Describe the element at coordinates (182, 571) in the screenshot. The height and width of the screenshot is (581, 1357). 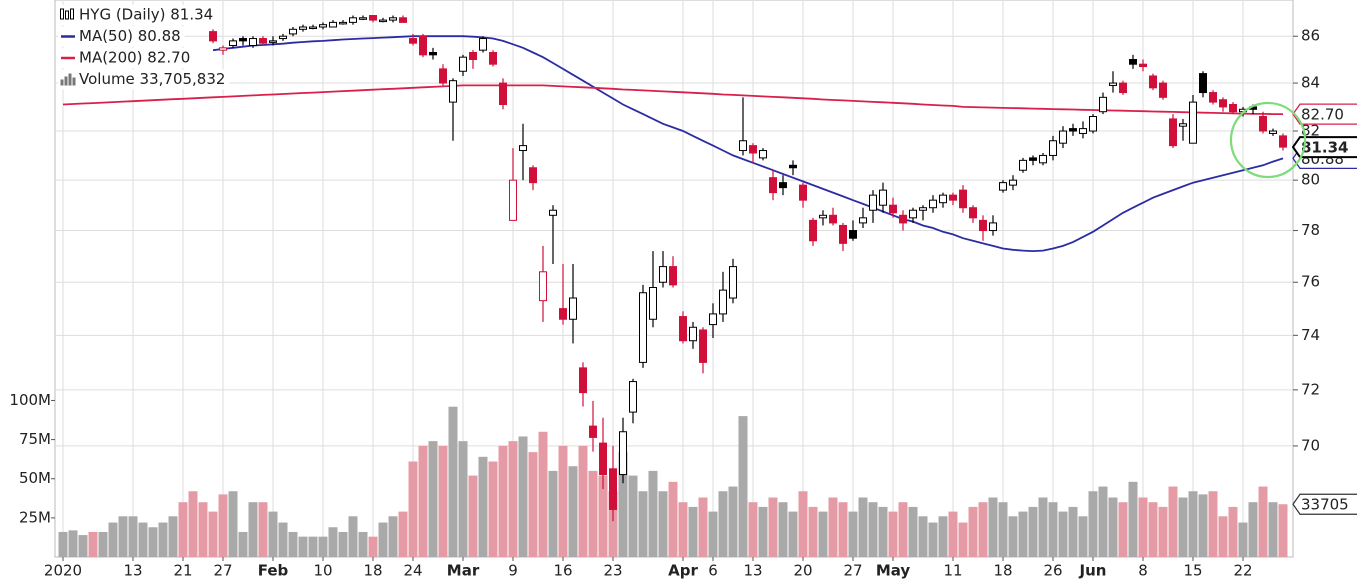
I see `x-tick-label: 21` at that location.